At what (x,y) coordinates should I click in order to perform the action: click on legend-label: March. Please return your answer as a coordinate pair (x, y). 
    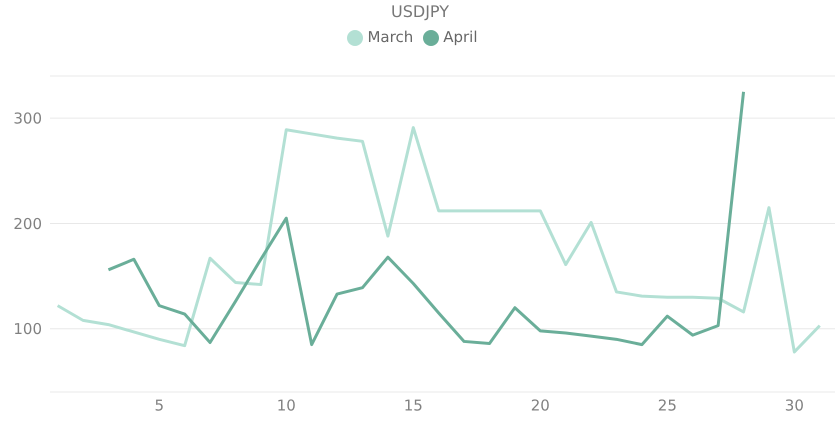
    Looking at the image, I should click on (390, 37).